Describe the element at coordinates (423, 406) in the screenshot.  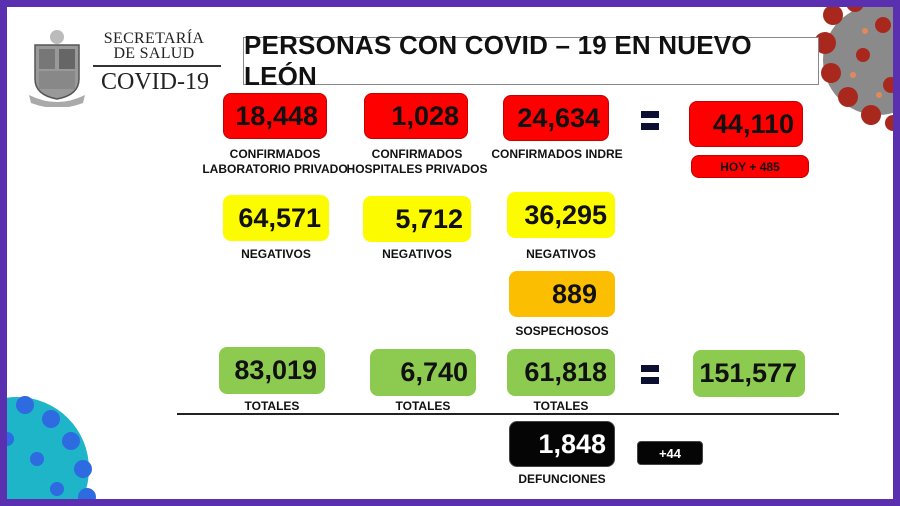
I see `totales-hosp-privados-label: TOTALES` at that location.